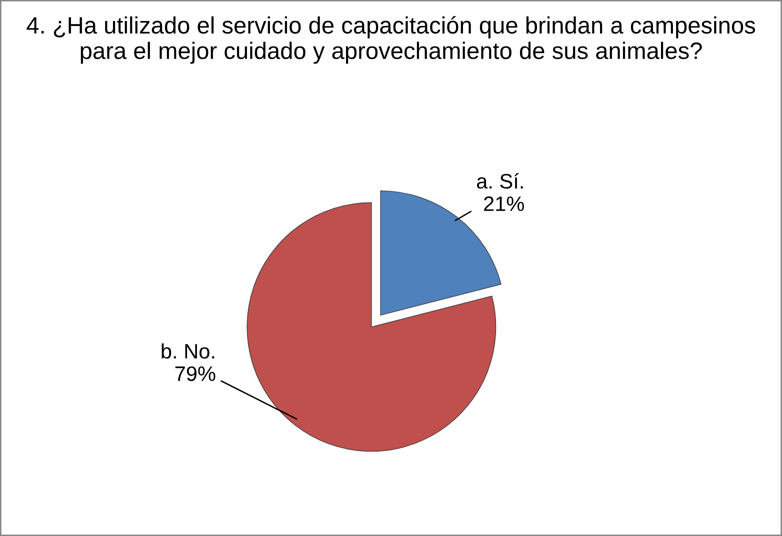 This screenshot has height=536, width=782. Describe the element at coordinates (188, 351) in the screenshot. I see `slice-label: b. No.` at that location.